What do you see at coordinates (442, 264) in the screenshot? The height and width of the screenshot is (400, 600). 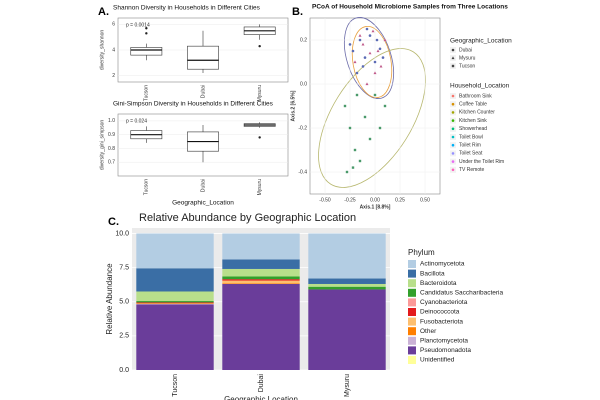 I see `legend-label: Actinomycetota` at bounding box center [442, 264].